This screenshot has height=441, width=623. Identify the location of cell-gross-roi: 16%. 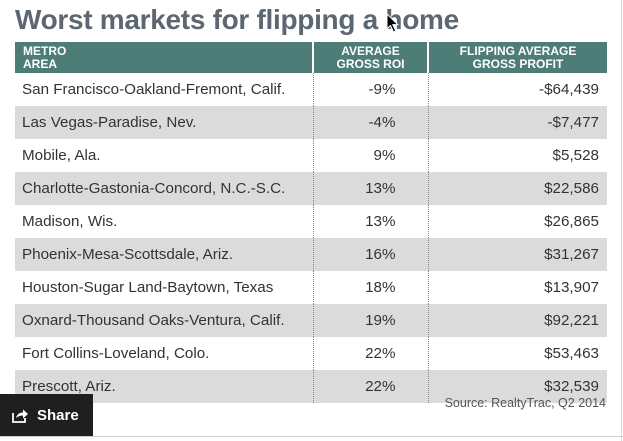
(370, 254).